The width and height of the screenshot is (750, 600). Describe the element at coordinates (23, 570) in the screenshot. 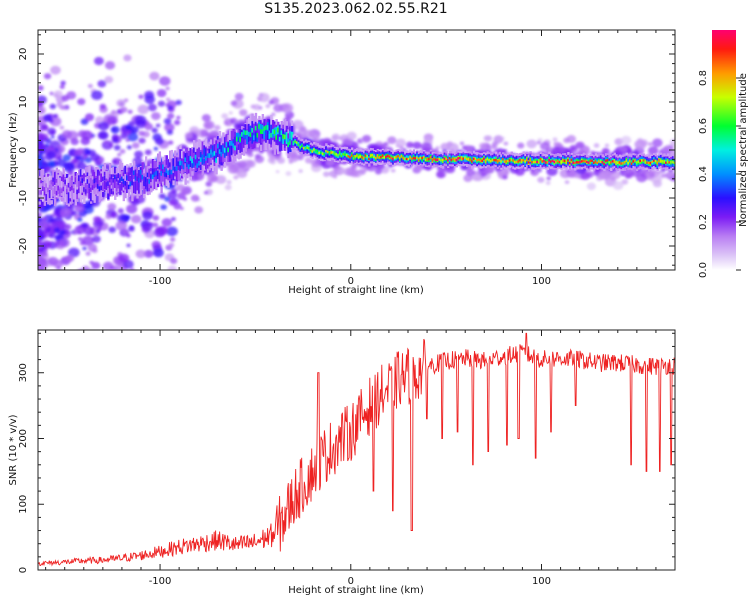

I see `y-tick-label: 0` at that location.